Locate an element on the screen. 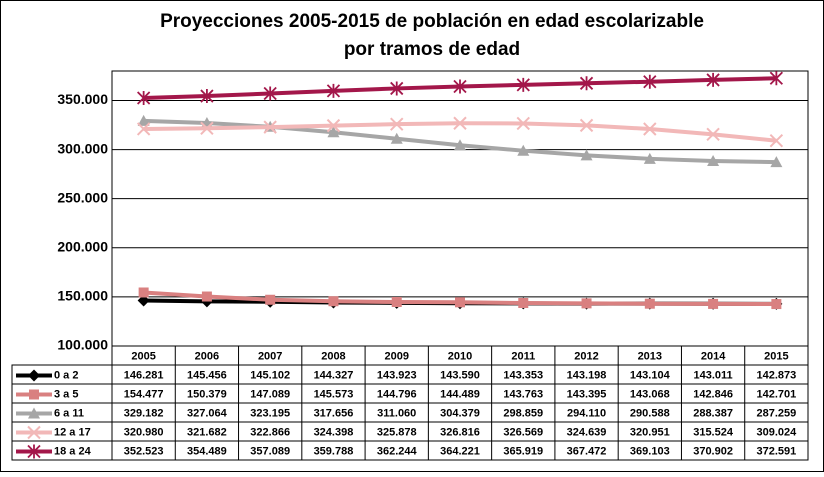 The width and height of the screenshot is (824, 477). data-label: 329.182 is located at coordinates (144, 413).